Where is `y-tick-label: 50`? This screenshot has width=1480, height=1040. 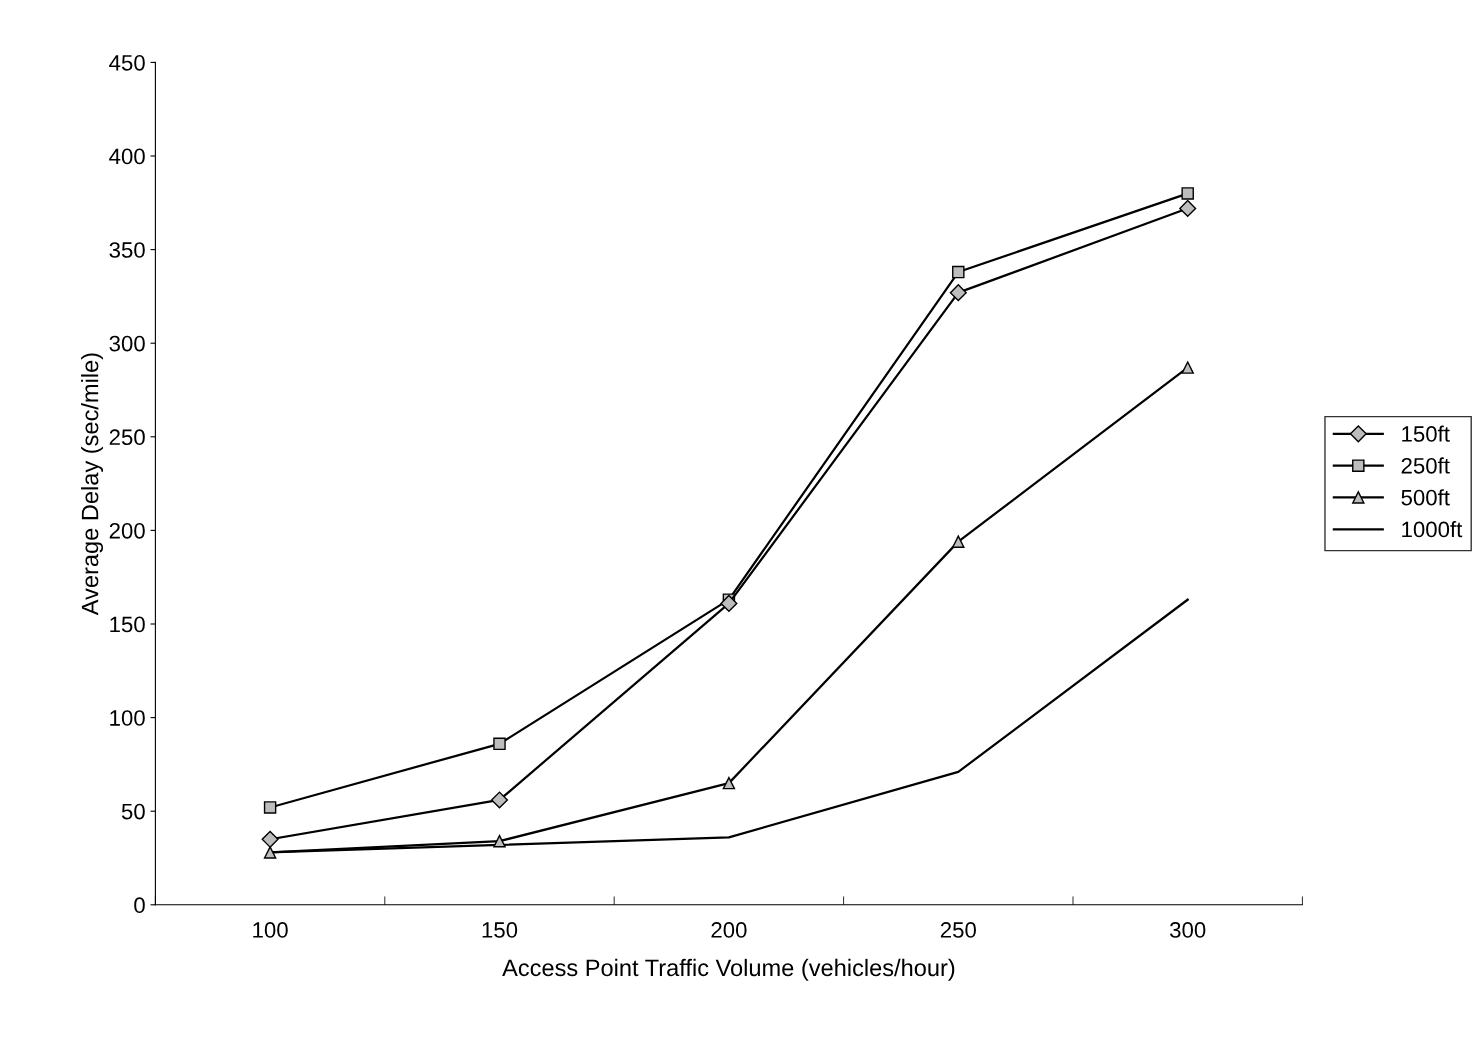
y-tick-label: 50 is located at coordinates (133, 811).